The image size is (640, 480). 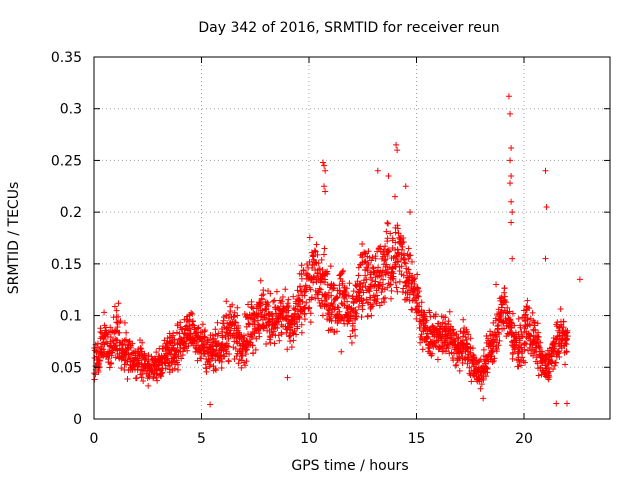 I want to click on y-tick-label: 0.2, so click(x=71, y=213).